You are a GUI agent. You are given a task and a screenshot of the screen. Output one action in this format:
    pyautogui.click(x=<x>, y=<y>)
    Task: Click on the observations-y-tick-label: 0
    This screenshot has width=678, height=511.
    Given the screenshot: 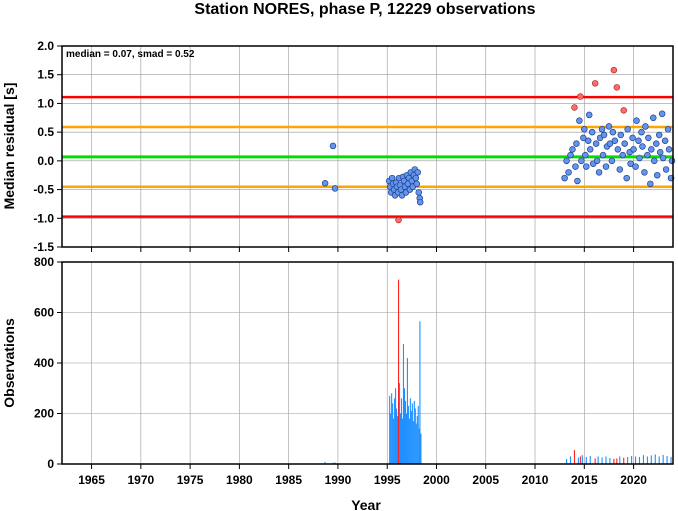 What is the action you would take?
    pyautogui.click(x=50, y=464)
    